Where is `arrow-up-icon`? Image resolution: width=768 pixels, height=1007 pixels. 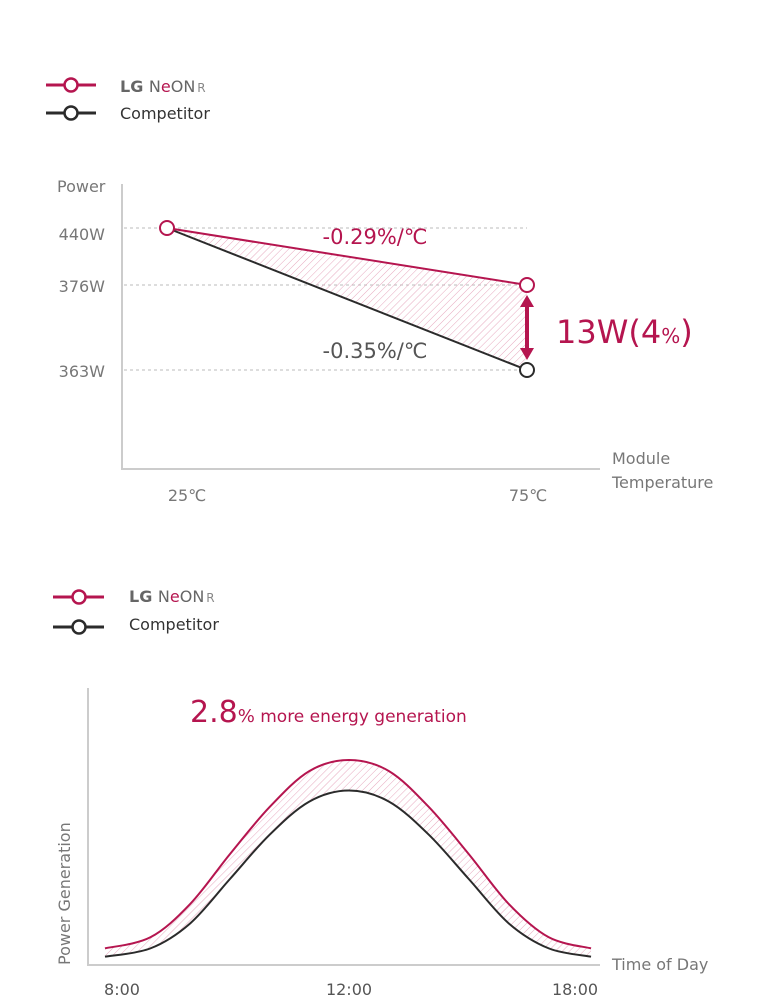 arrow-up-icon is located at coordinates (527, 301).